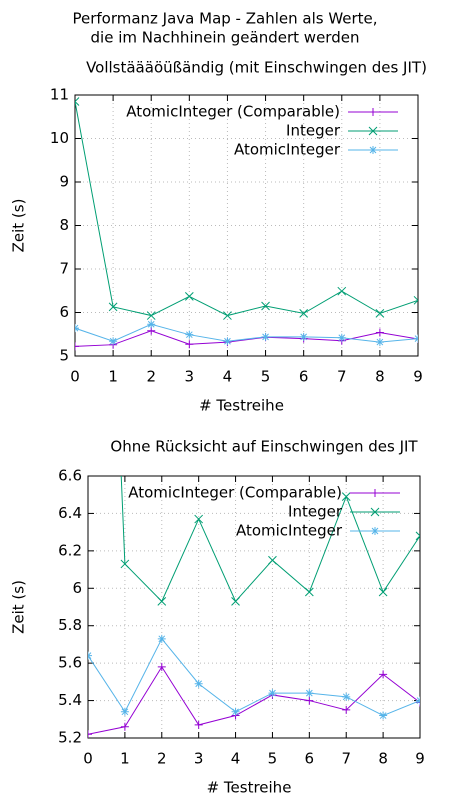 The height and width of the screenshot is (800, 450). I want to click on y-tick-label: 5.4, so click(70, 700).